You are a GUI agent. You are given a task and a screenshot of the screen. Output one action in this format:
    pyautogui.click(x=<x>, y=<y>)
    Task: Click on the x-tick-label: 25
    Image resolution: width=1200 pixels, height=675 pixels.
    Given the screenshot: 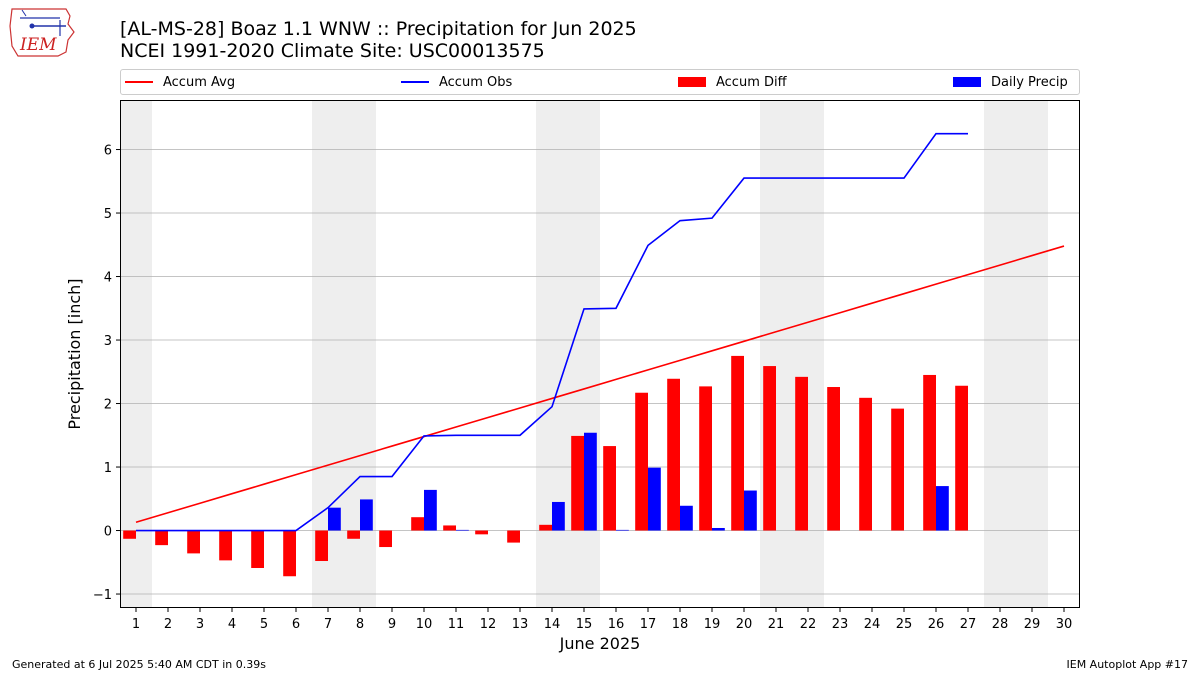 What is the action you would take?
    pyautogui.click(x=904, y=624)
    